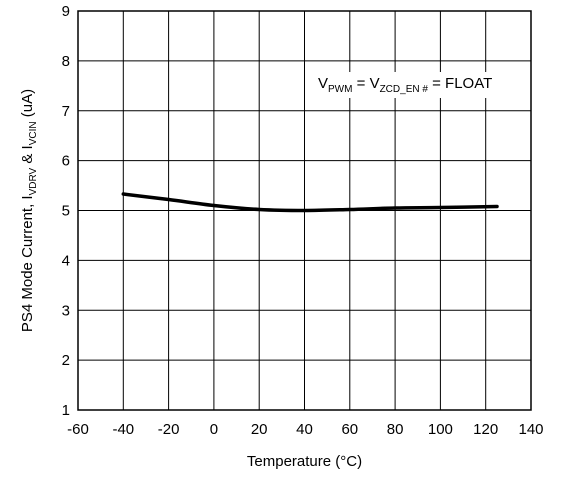 Image resolution: width=566 pixels, height=479 pixels. Describe the element at coordinates (78, 429) in the screenshot. I see `x-tick-label: -60` at that location.